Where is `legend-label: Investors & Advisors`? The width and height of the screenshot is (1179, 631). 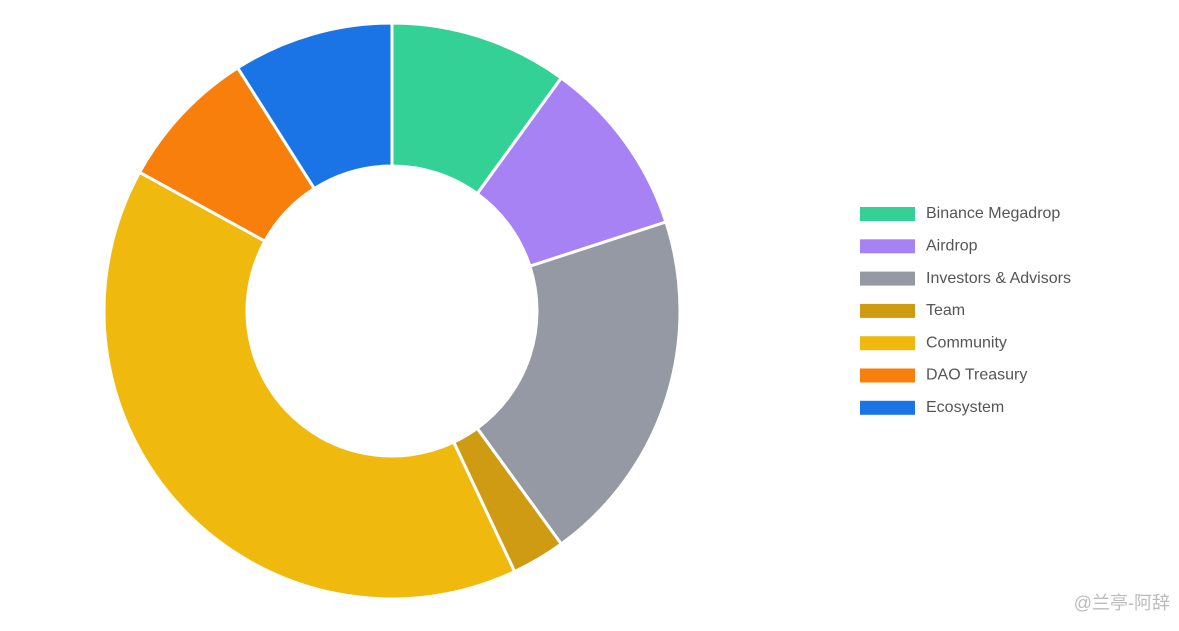
legend-label: Investors & Advisors is located at coordinates (998, 278).